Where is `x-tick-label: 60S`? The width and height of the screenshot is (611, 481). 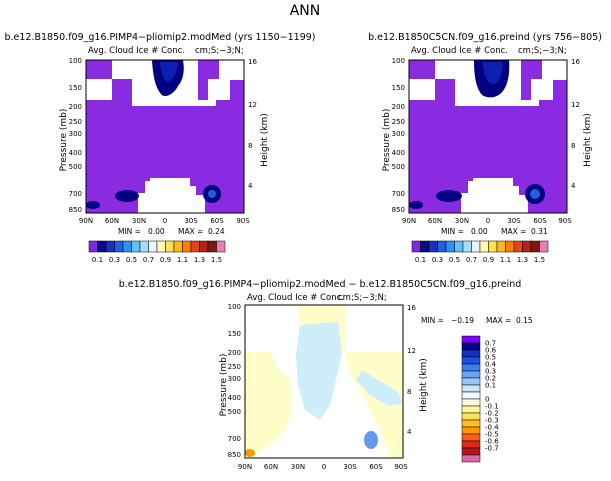
x-tick-label: 60S is located at coordinates (376, 467).